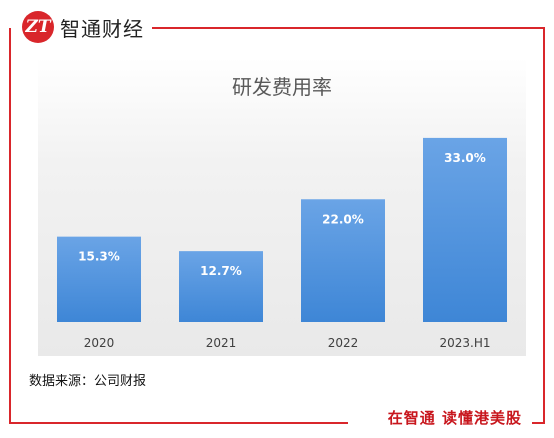 The height and width of the screenshot is (438, 554). Describe the element at coordinates (99, 343) in the screenshot. I see `x-tick-label-2020: 2020` at that location.